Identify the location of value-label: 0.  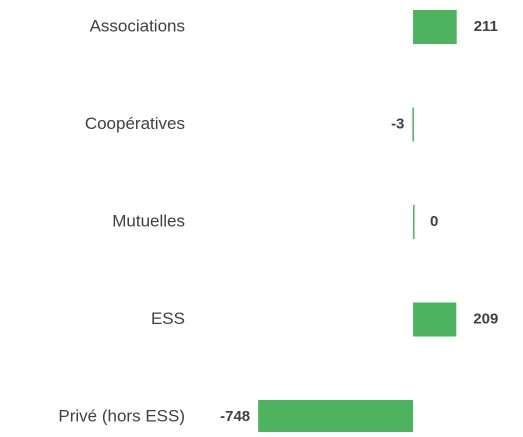
(434, 221).